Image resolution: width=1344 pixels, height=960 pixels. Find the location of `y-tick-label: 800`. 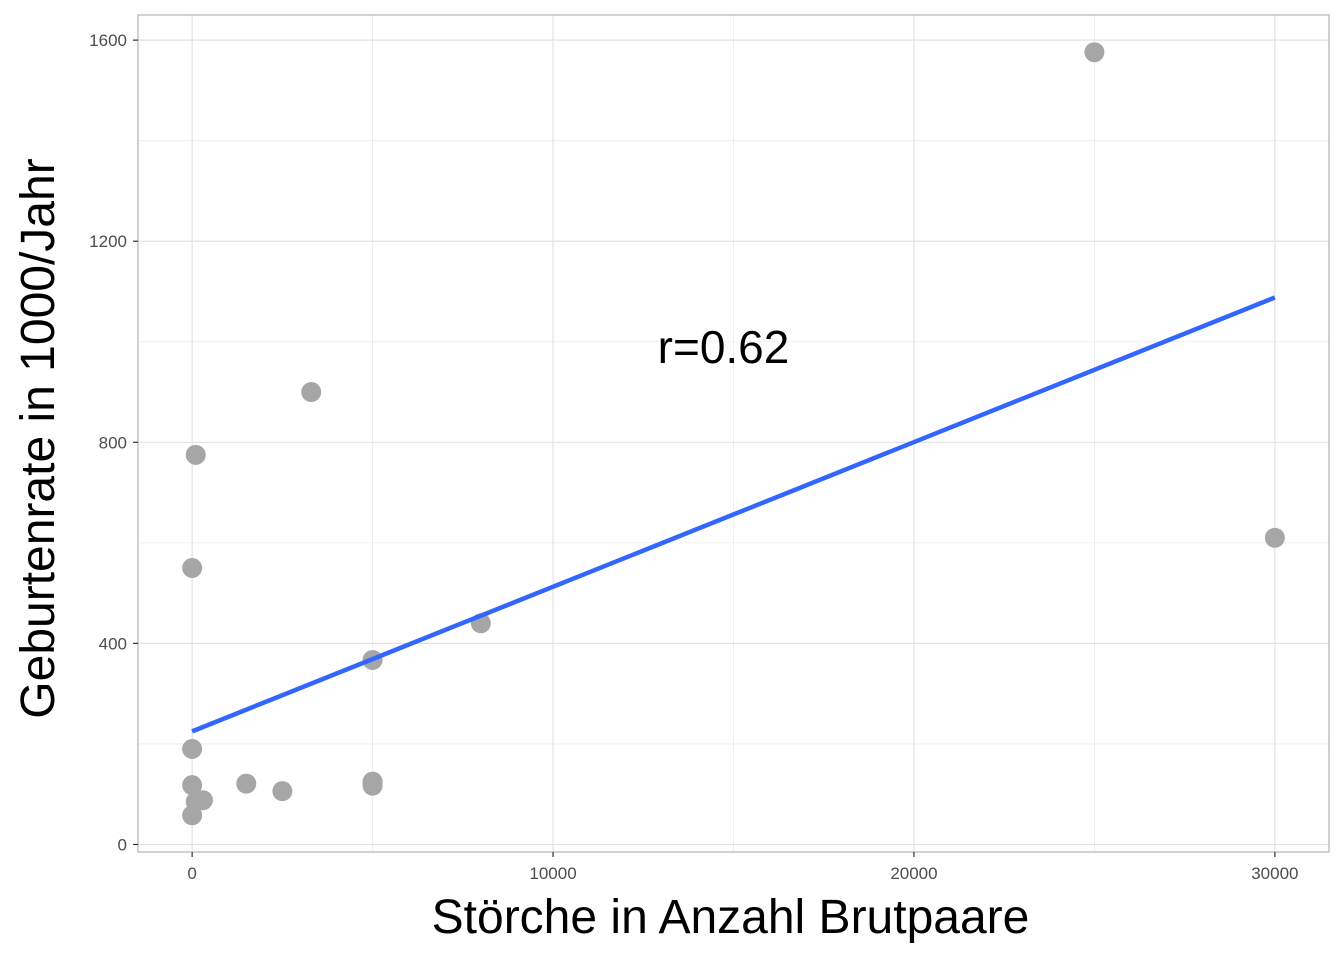

y-tick-label: 800 is located at coordinates (113, 442).